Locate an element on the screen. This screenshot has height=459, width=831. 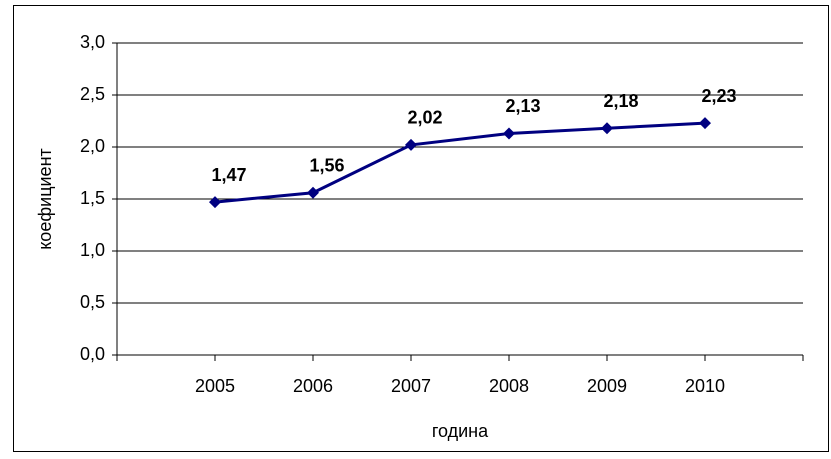
x-tick-label: 2010 is located at coordinates (705, 386).